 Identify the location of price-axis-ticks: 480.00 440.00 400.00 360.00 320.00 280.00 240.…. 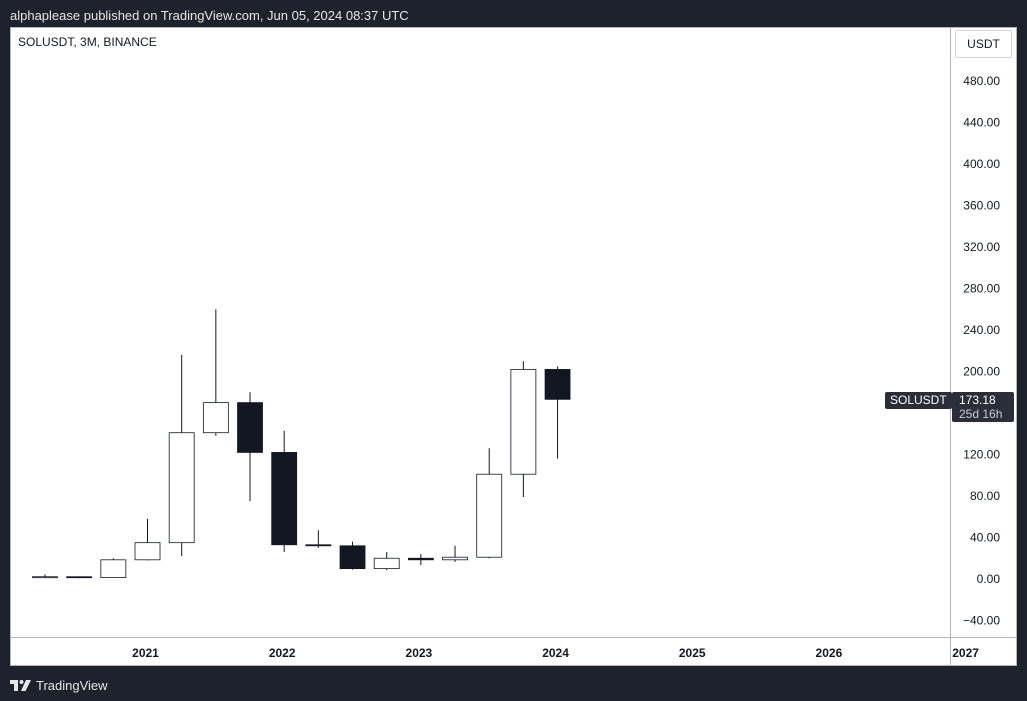
(981, 351).